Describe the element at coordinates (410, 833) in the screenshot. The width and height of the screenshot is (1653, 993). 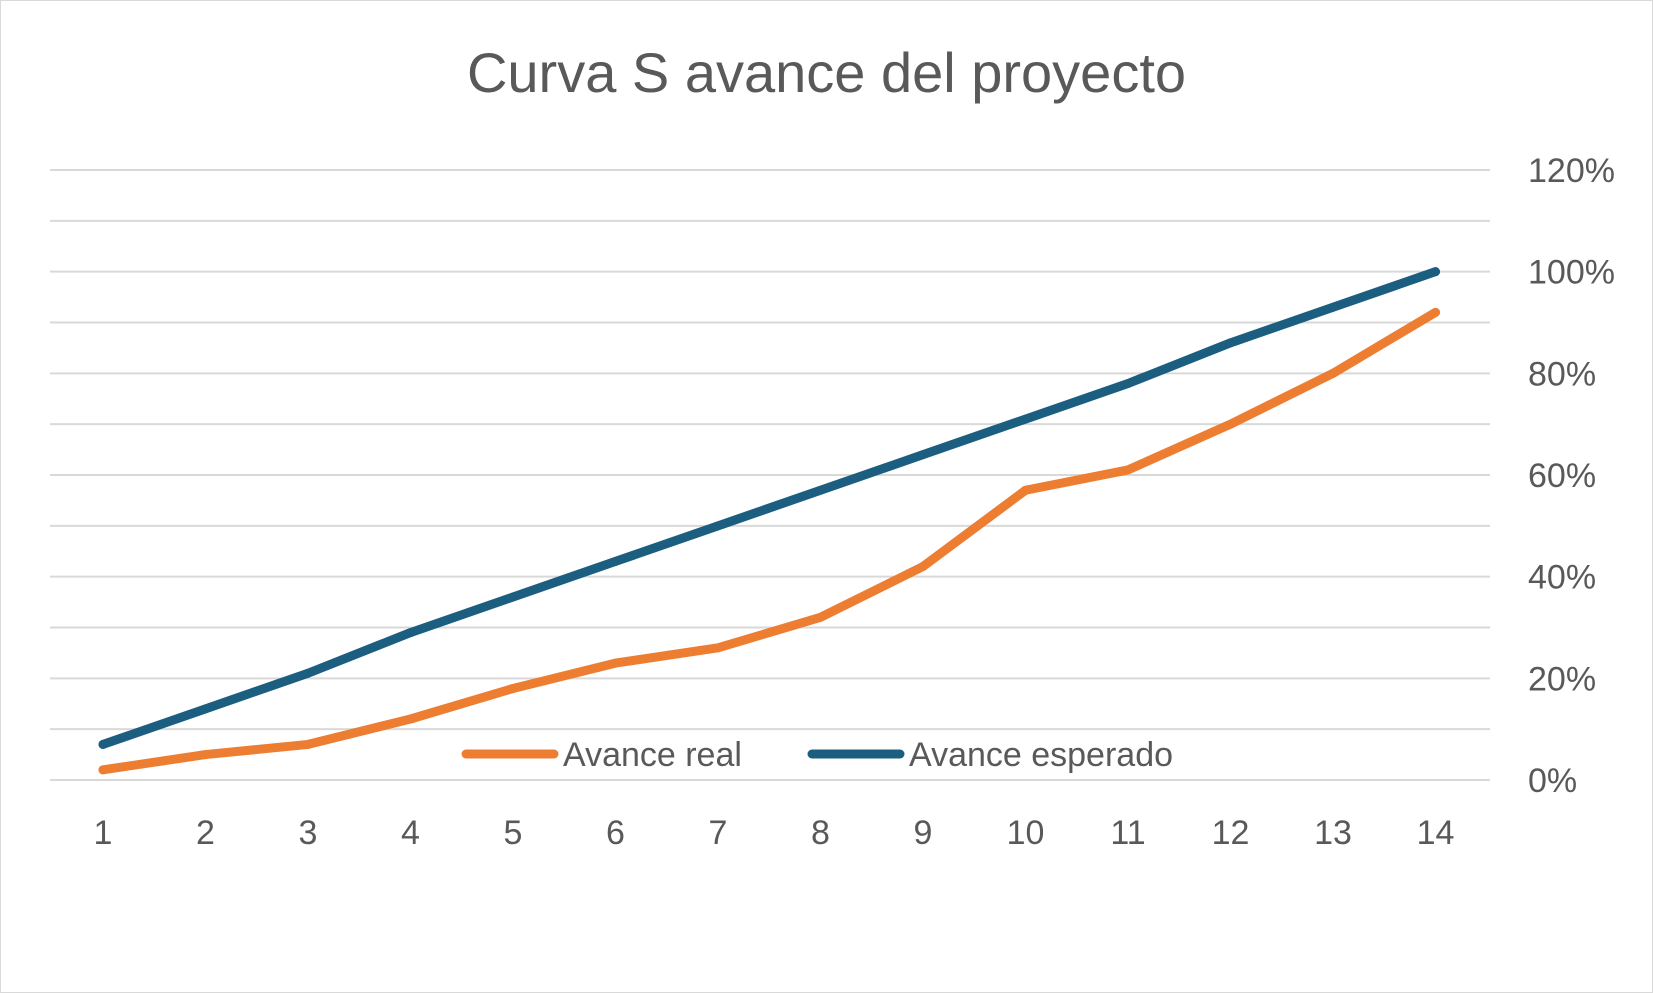
I see `x-tick-label: 4` at that location.